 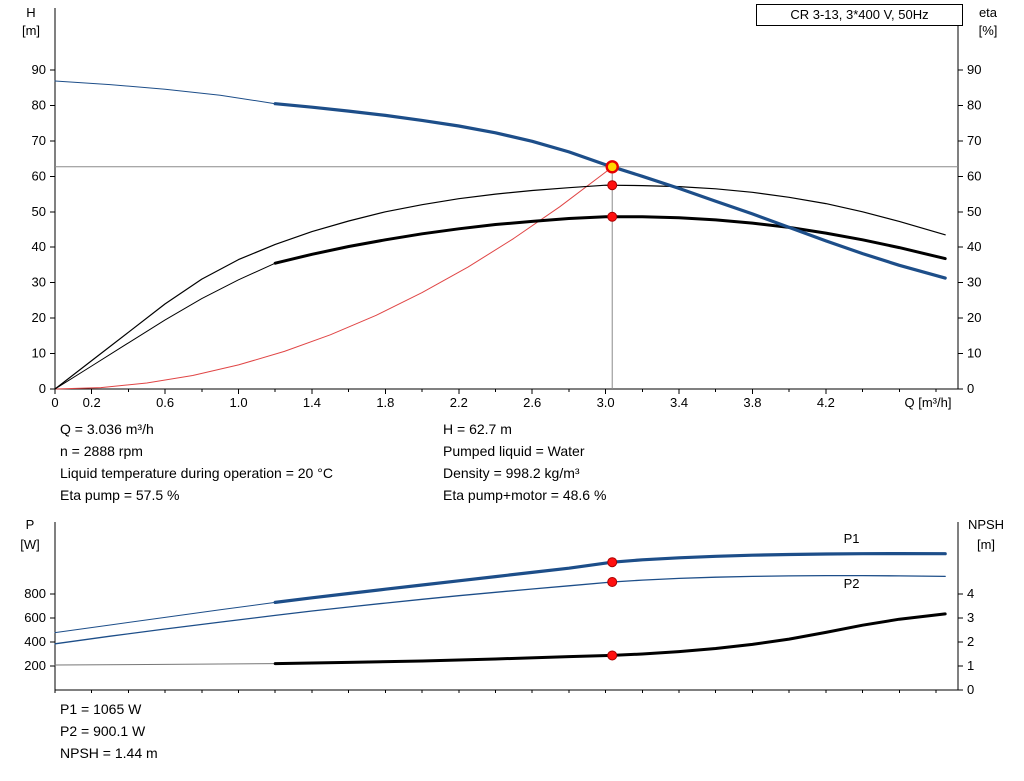 I want to click on y-right-tick-label: 2, so click(x=970, y=641).